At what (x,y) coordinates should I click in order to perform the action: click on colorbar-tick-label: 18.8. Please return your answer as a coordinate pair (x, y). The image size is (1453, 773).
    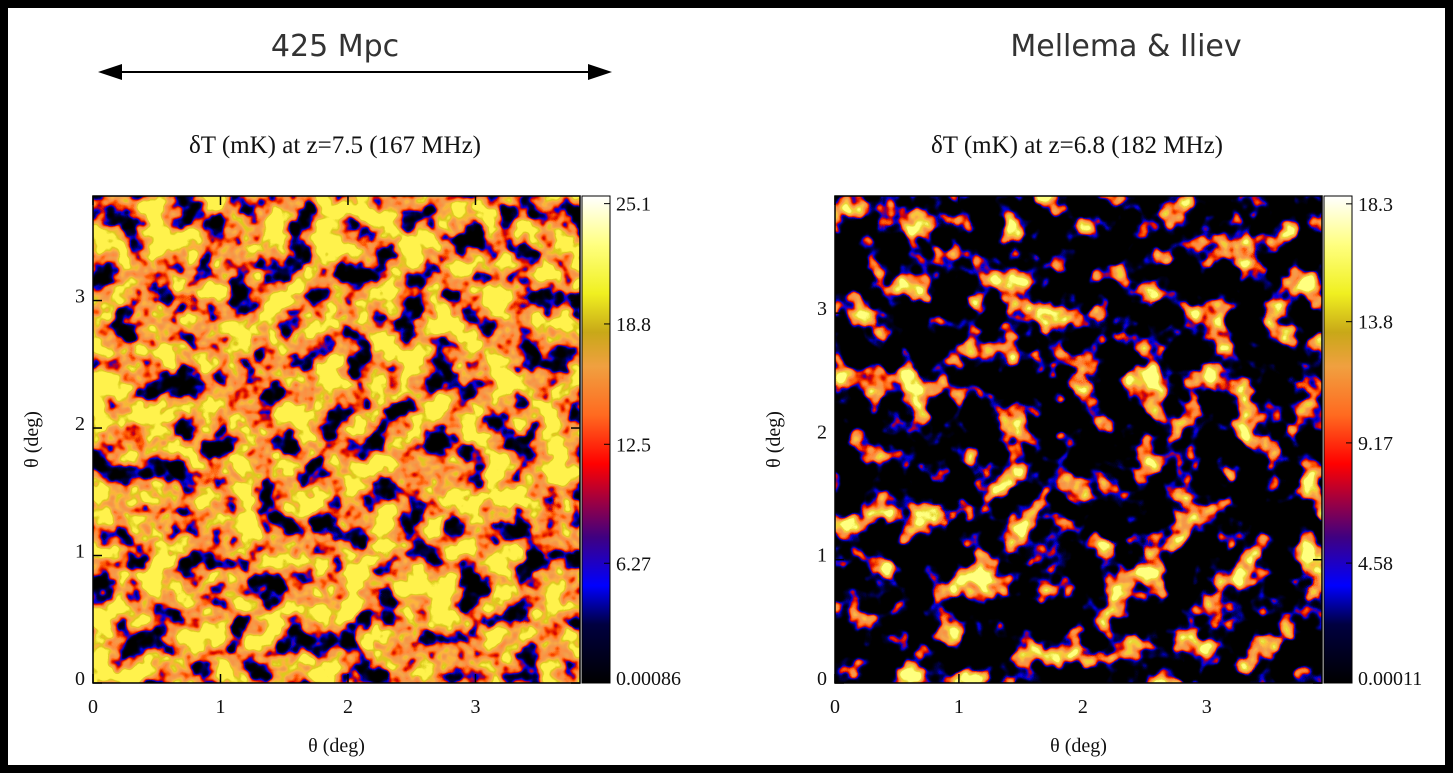
    Looking at the image, I should click on (633, 325).